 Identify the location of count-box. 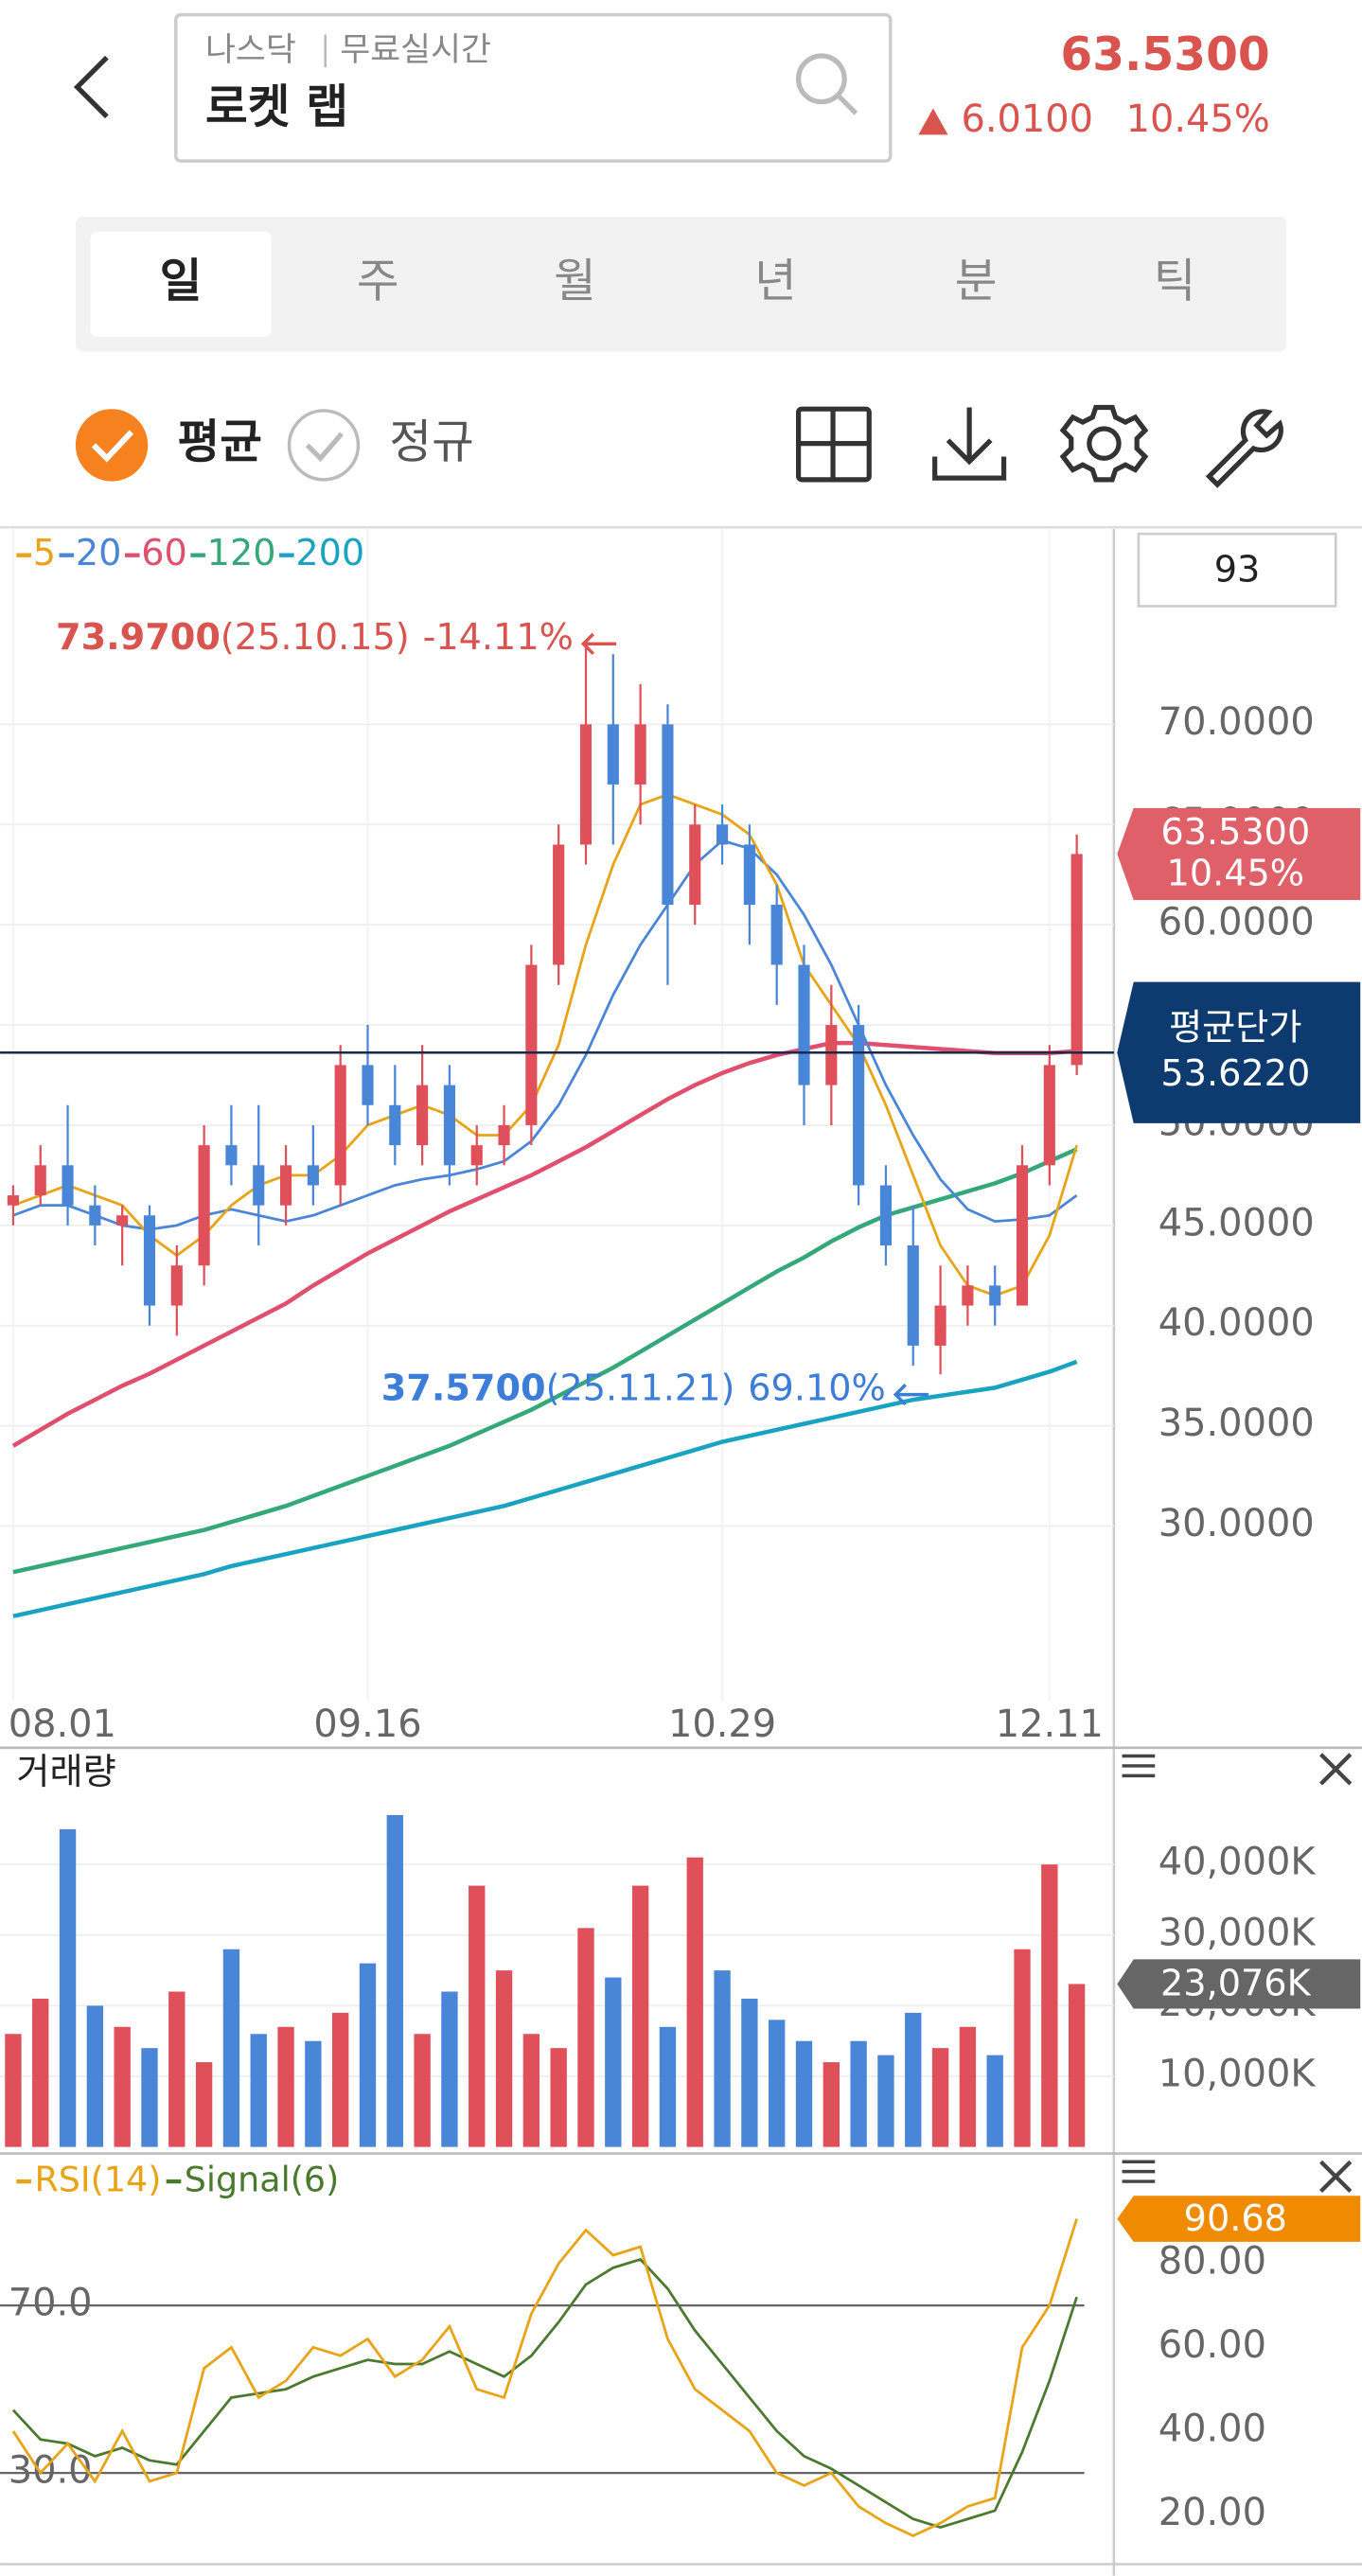
(1237, 570).